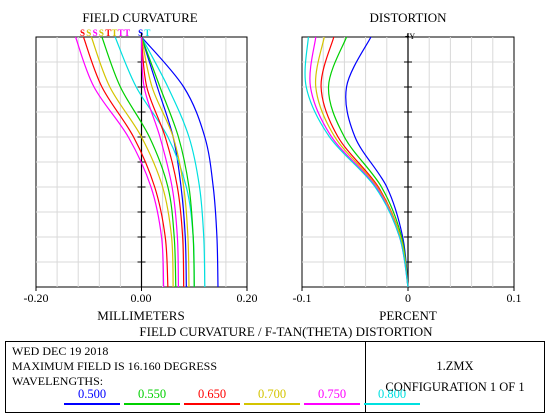 Image resolution: width=550 pixels, height=417 pixels. I want to click on wavelength-value: 0.700, so click(272, 394).